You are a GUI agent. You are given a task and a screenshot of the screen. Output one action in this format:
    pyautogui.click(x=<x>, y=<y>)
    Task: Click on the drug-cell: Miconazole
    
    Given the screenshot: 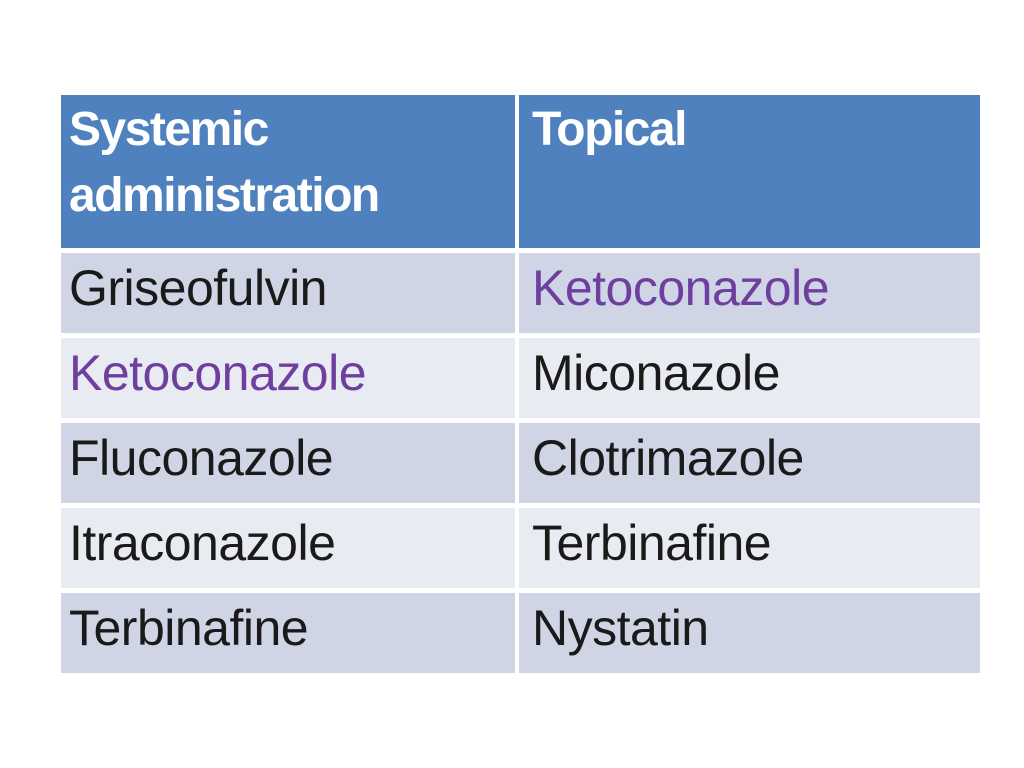 What is the action you would take?
    pyautogui.click(x=749, y=378)
    